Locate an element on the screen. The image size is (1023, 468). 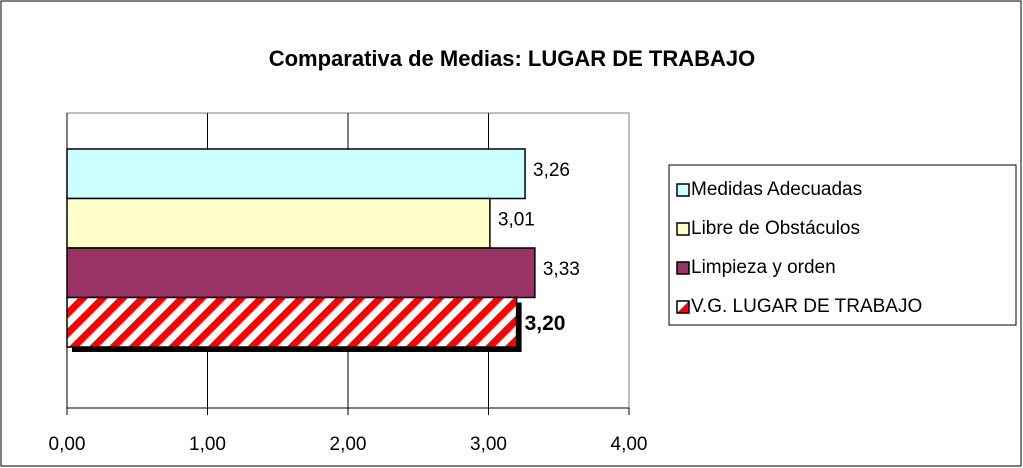
x-tick-label: 2,00 is located at coordinates (348, 444).